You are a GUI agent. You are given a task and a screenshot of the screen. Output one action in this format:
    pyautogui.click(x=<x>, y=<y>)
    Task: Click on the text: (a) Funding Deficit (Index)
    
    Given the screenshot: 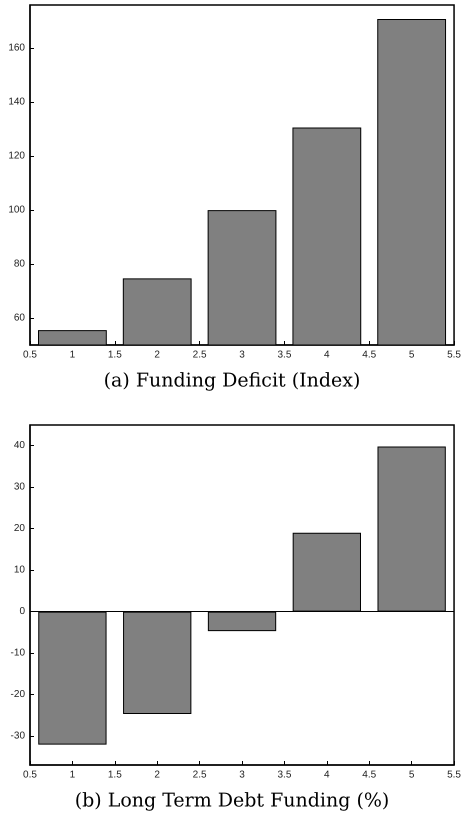 What is the action you would take?
    pyautogui.click(x=232, y=381)
    